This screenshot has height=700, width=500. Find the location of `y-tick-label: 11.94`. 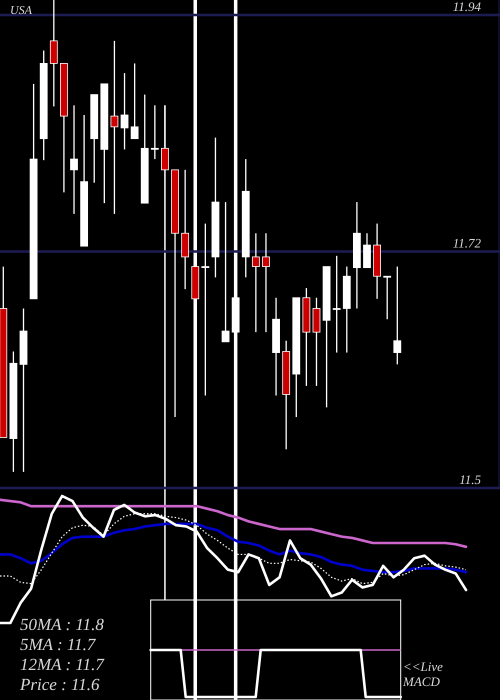

y-tick-label: 11.94 is located at coordinates (467, 7).